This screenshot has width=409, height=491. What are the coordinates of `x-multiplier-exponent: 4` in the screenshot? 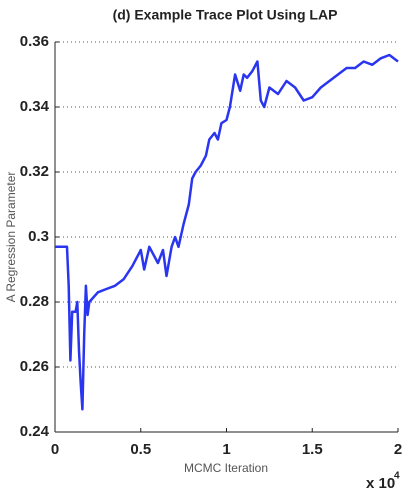 It's located at (397, 476).